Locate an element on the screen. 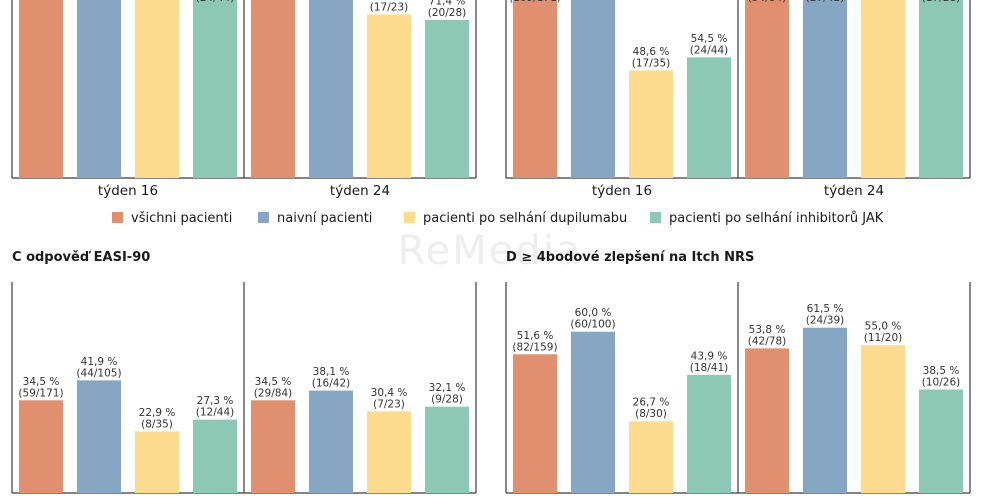  data-label: (17/28) is located at coordinates (941, 2).